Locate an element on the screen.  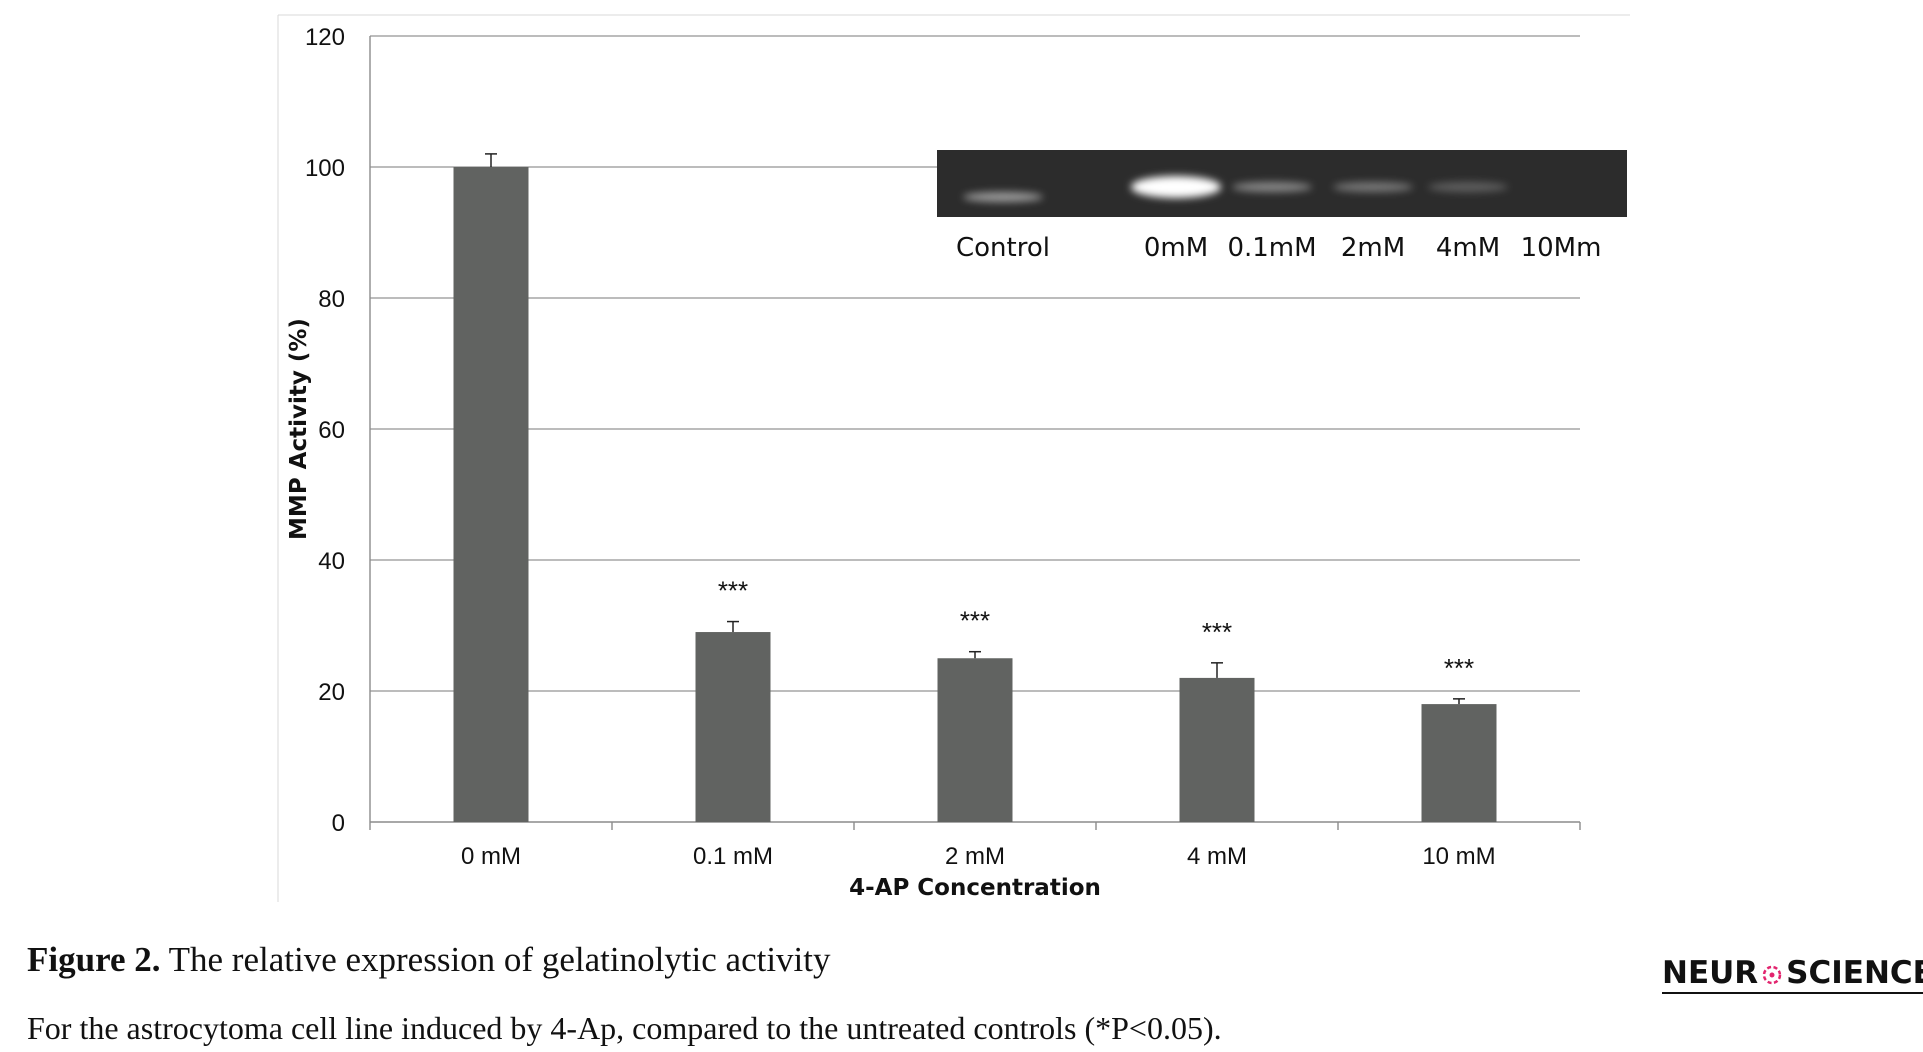
neuroscience-logo: NEUR SCIENCE is located at coordinates (1792, 974).